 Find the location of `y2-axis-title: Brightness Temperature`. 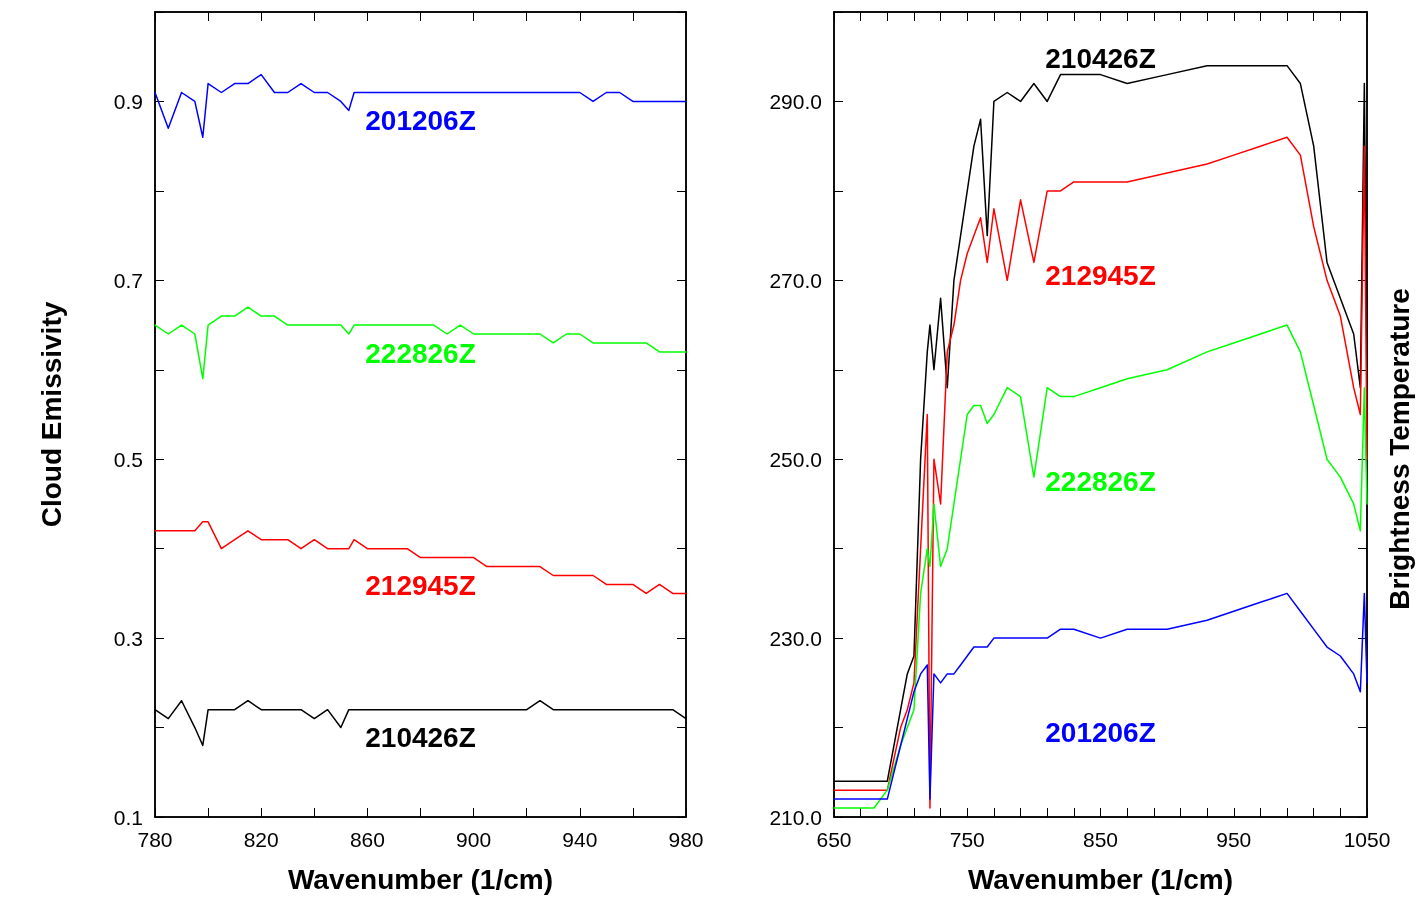

y2-axis-title: Brightness Temperature is located at coordinates (1399, 449).